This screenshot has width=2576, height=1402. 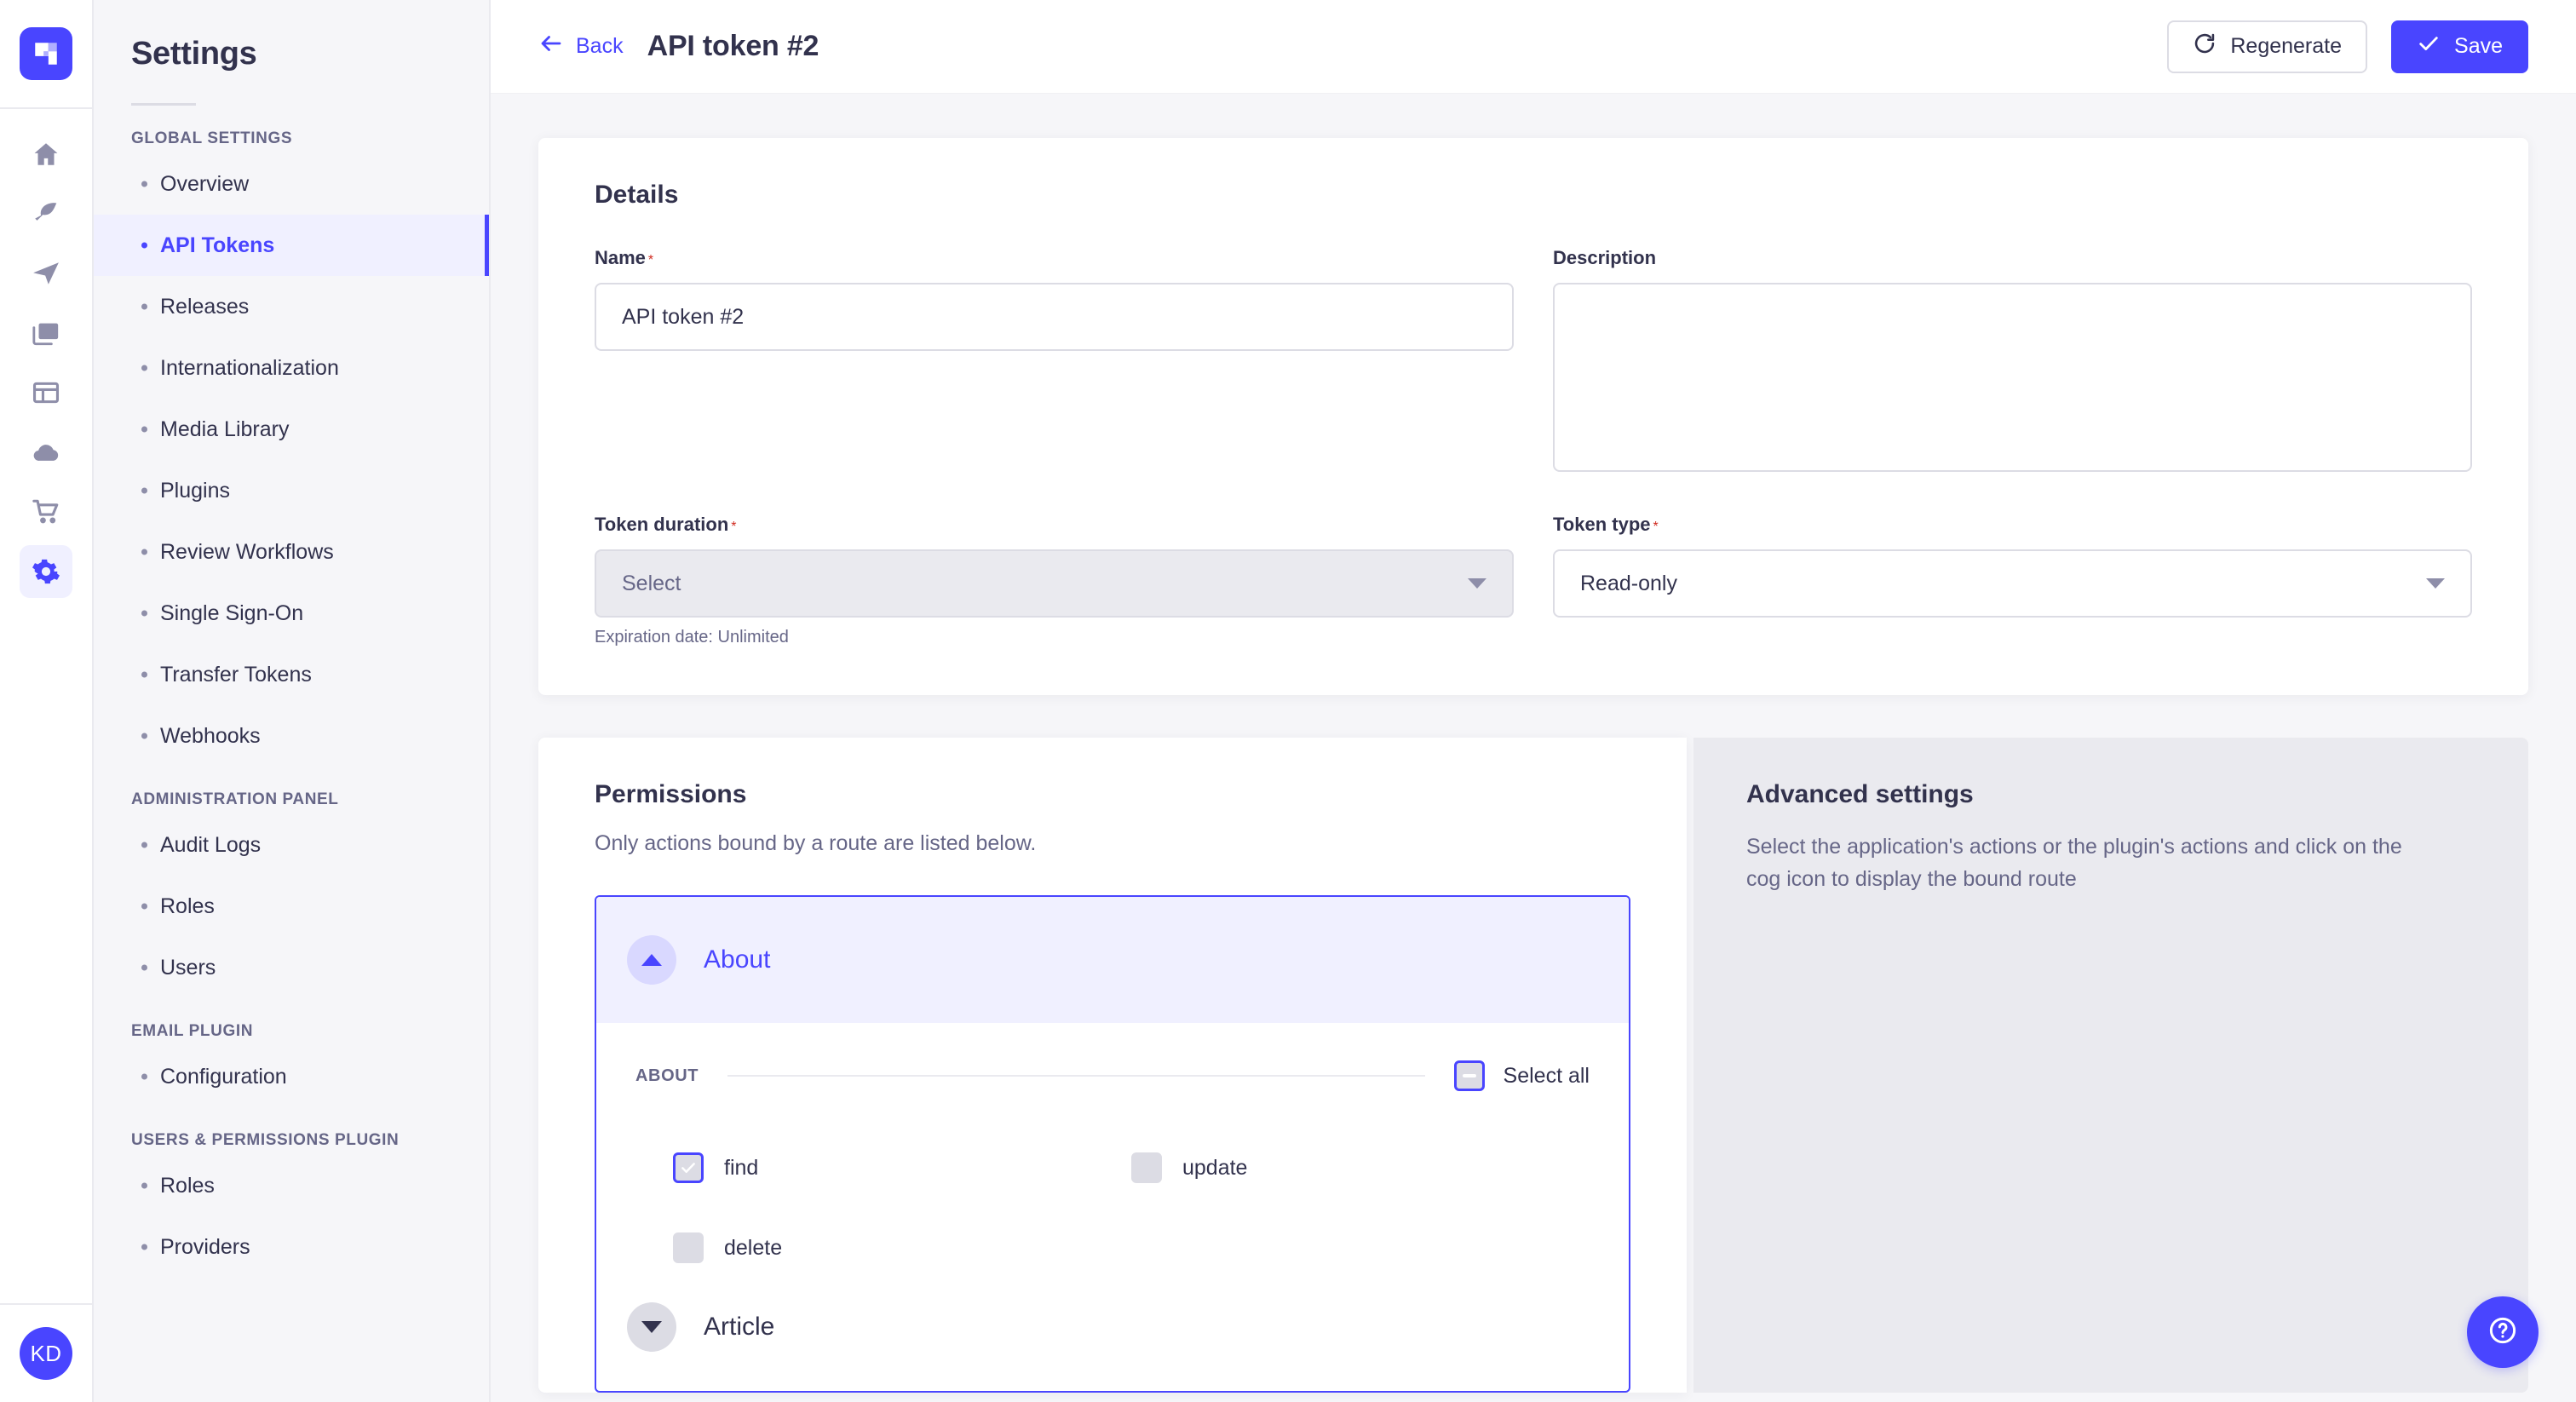 What do you see at coordinates (1469, 1075) in the screenshot?
I see `select-all-checkbox` at bounding box center [1469, 1075].